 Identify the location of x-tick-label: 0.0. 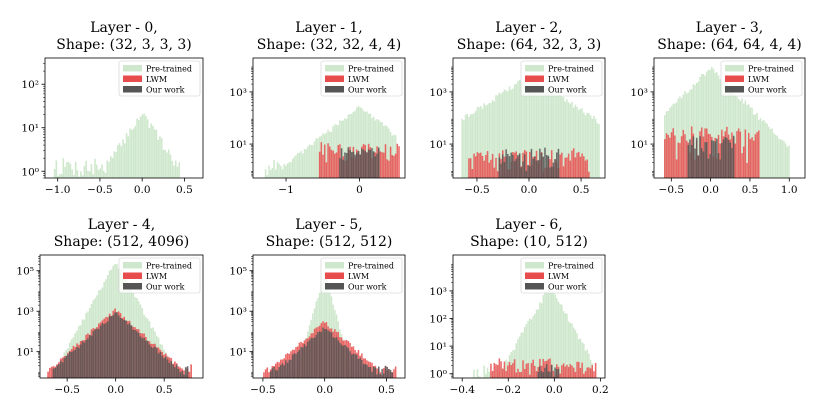
(554, 390).